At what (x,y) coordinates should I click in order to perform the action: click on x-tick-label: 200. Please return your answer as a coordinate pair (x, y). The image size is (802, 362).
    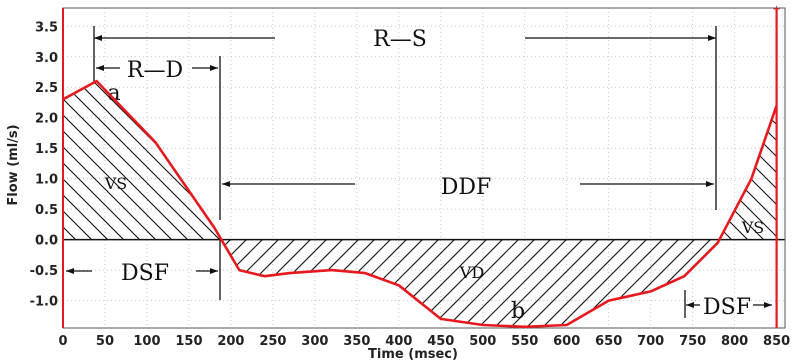
    Looking at the image, I should click on (230, 341).